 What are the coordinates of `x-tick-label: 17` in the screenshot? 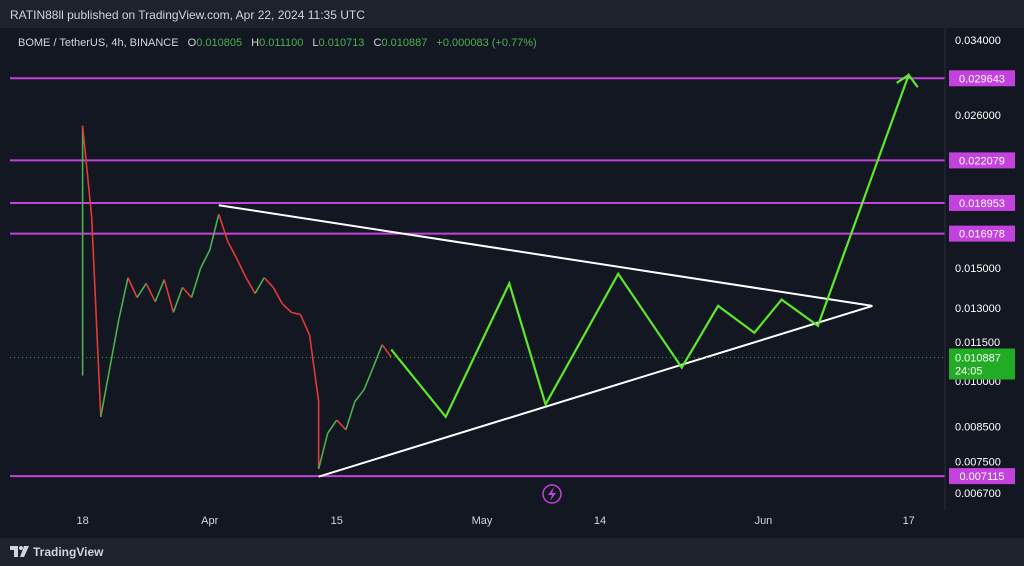 It's located at (909, 521).